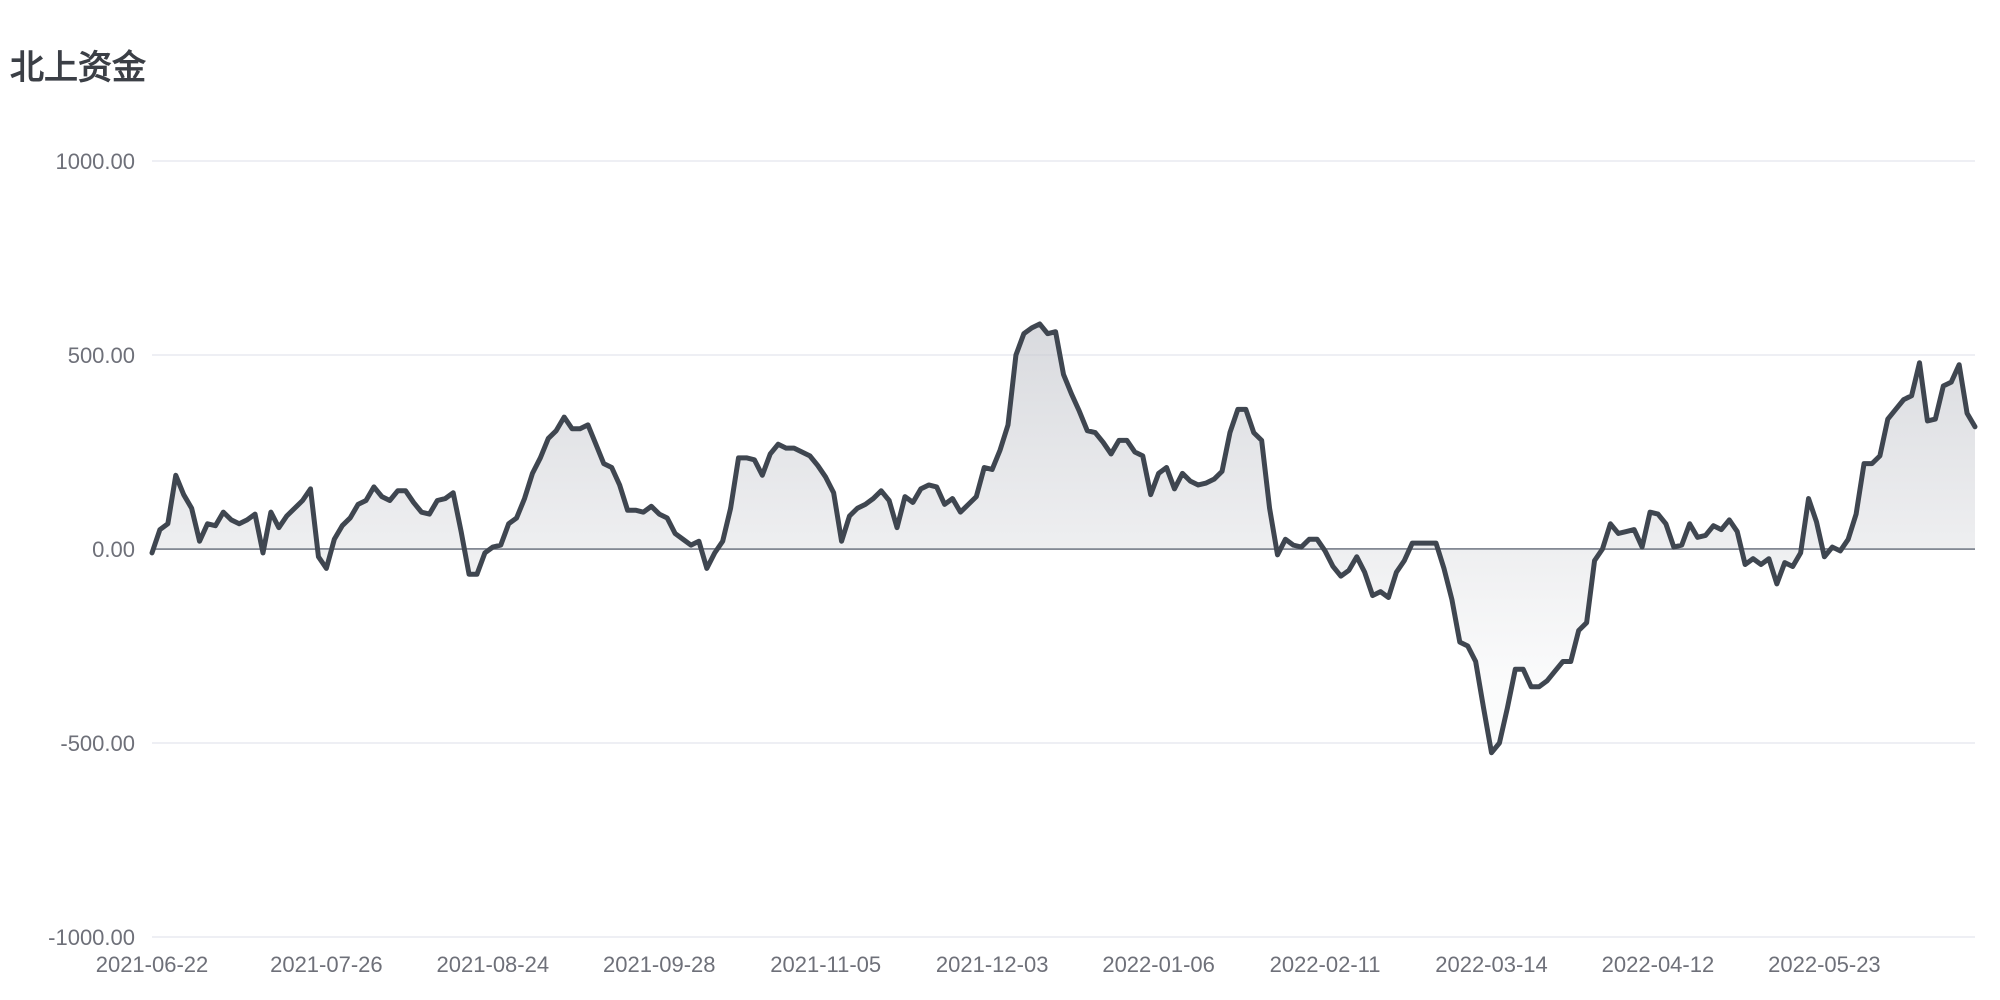 The height and width of the screenshot is (1000, 2000). Describe the element at coordinates (1158, 964) in the screenshot. I see `x-tick-label: 2022-01-06` at that location.